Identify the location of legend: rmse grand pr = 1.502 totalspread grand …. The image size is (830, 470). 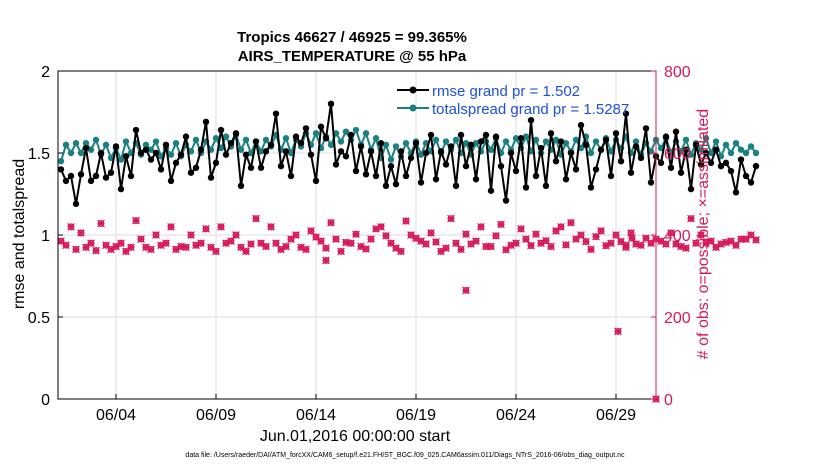
(513, 100).